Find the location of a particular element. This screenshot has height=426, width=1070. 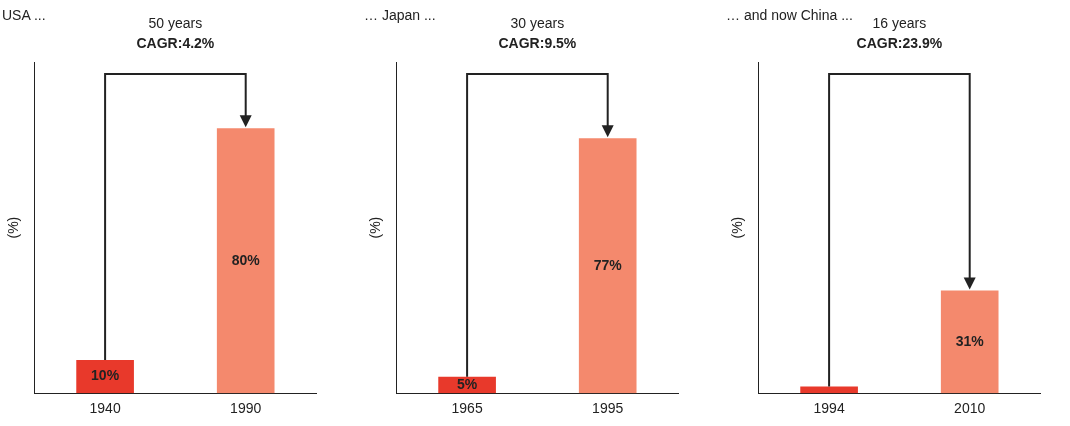

x-tick-label: 1995 is located at coordinates (608, 408).